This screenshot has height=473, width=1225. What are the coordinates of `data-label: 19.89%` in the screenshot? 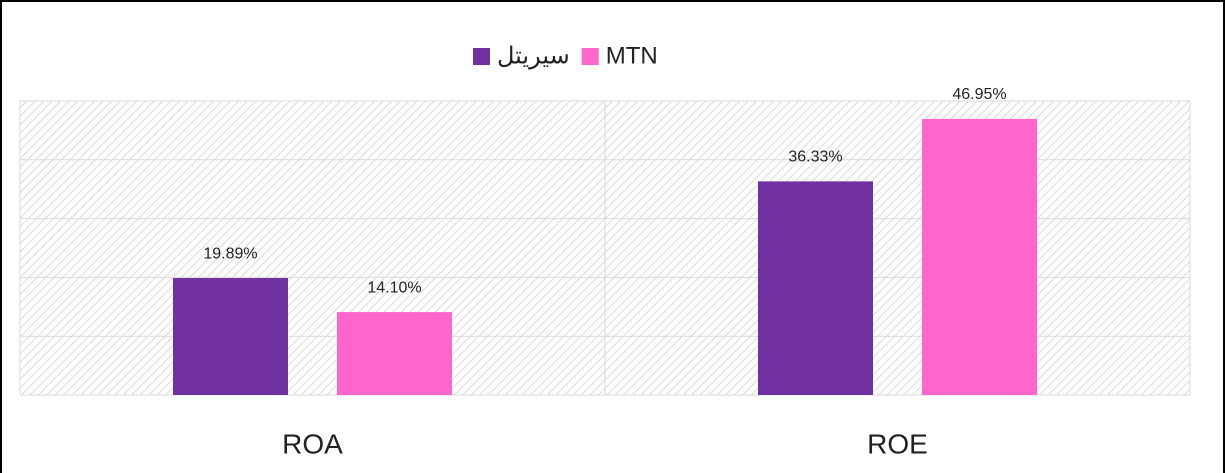 It's located at (230, 253).